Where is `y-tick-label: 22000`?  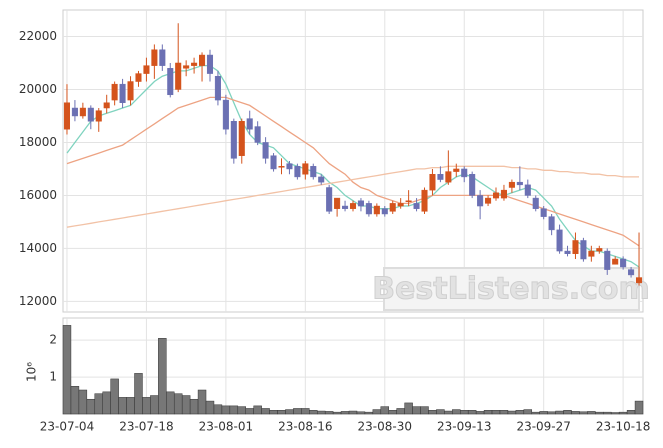 y-tick-label: 22000 is located at coordinates (38, 36).